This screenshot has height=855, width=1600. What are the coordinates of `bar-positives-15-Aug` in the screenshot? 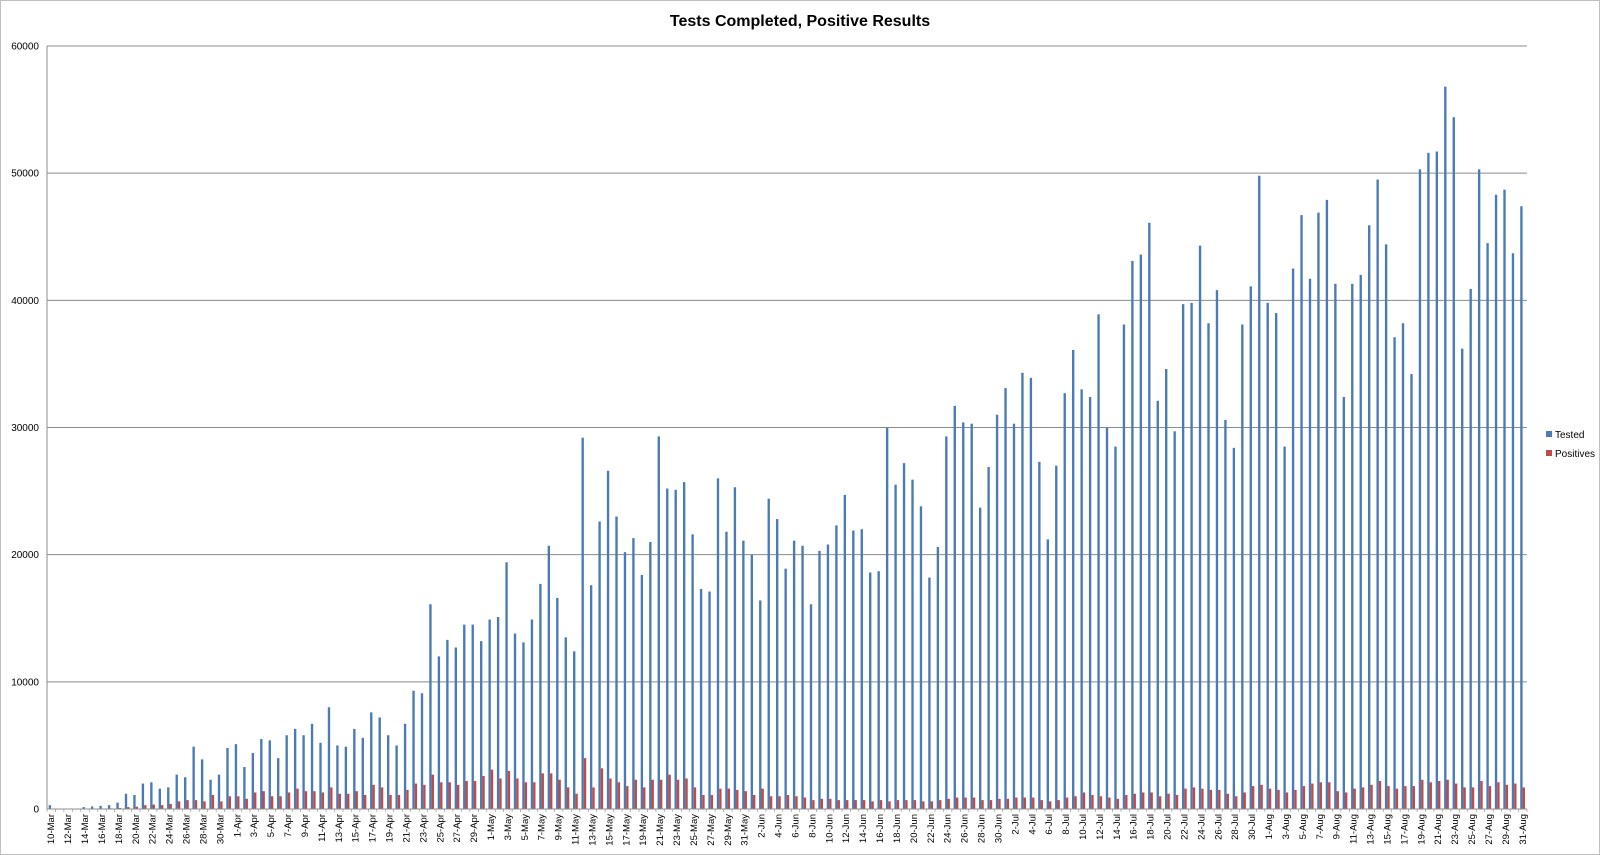 It's located at (1388, 797).